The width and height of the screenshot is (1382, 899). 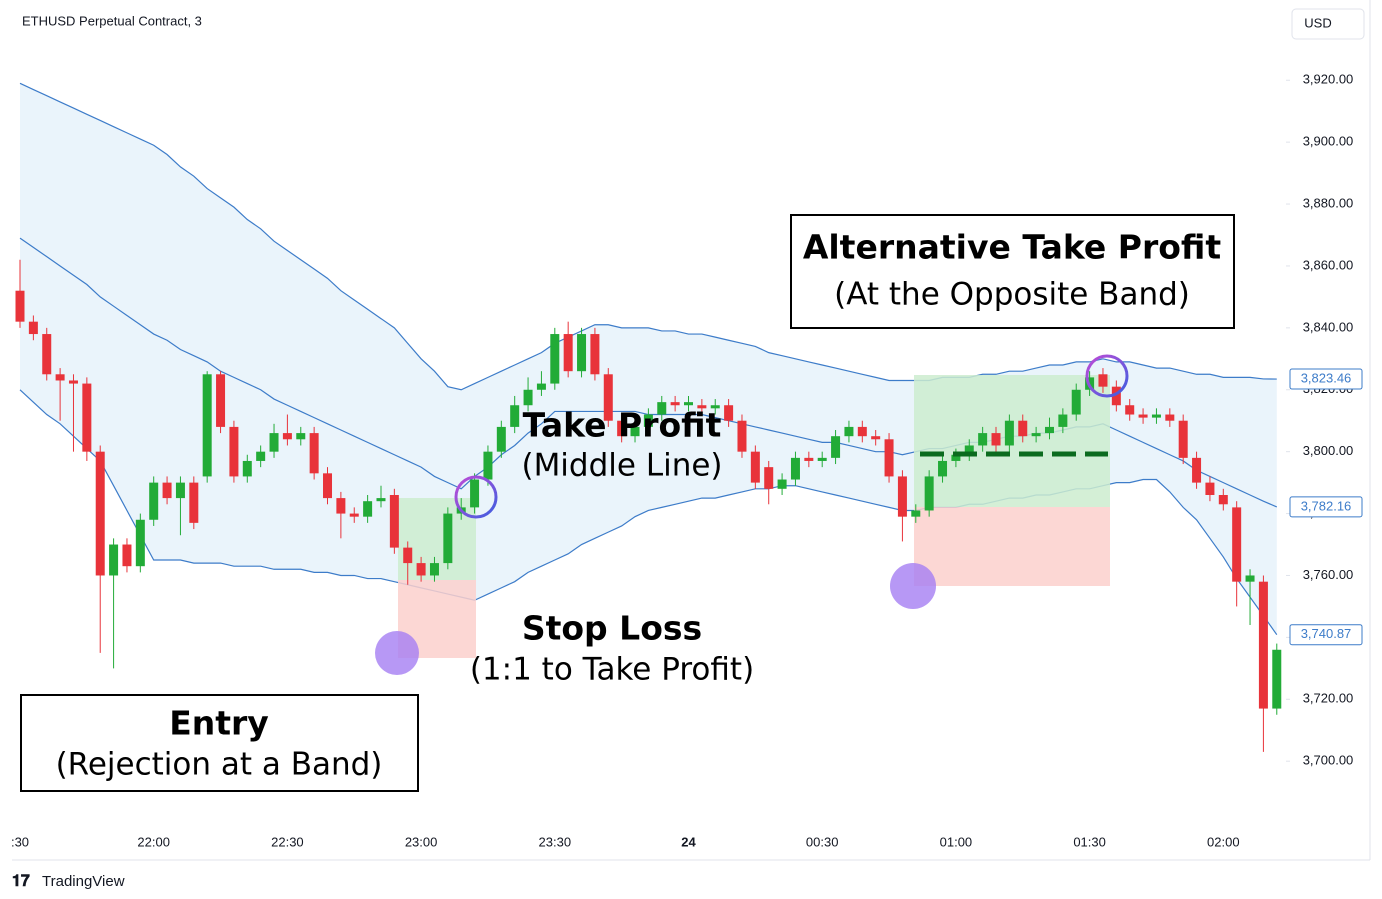 I want to click on x-tick-label: 02:00, so click(x=1223, y=841).